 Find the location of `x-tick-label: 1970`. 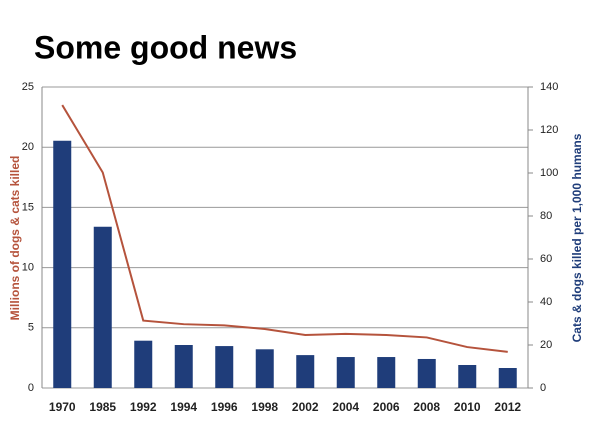

x-tick-label: 1970 is located at coordinates (62, 407).